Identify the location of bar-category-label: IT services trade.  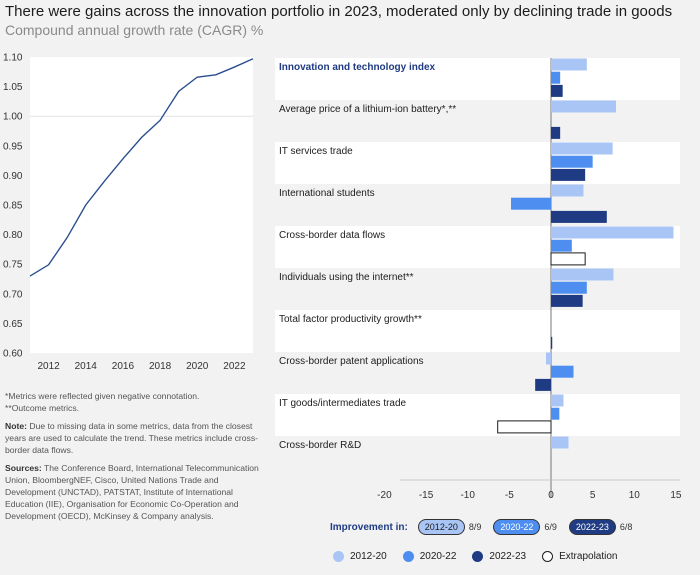
(316, 151).